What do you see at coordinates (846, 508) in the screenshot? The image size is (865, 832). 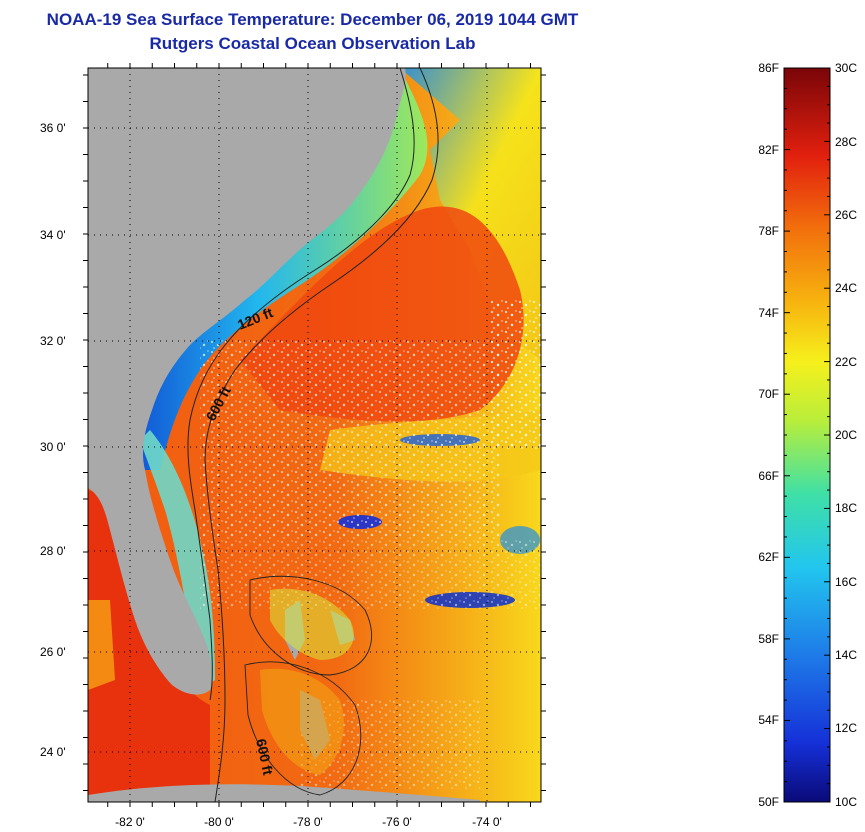 I see `celsius-label: 18C` at bounding box center [846, 508].